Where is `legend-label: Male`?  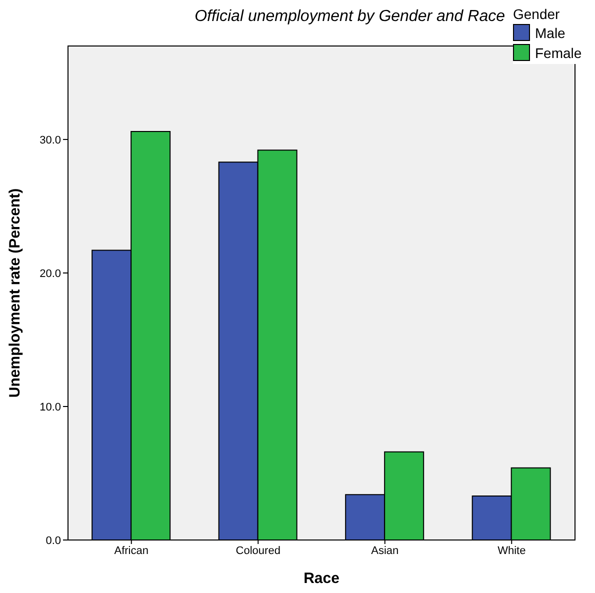 legend-label: Male is located at coordinates (550, 32).